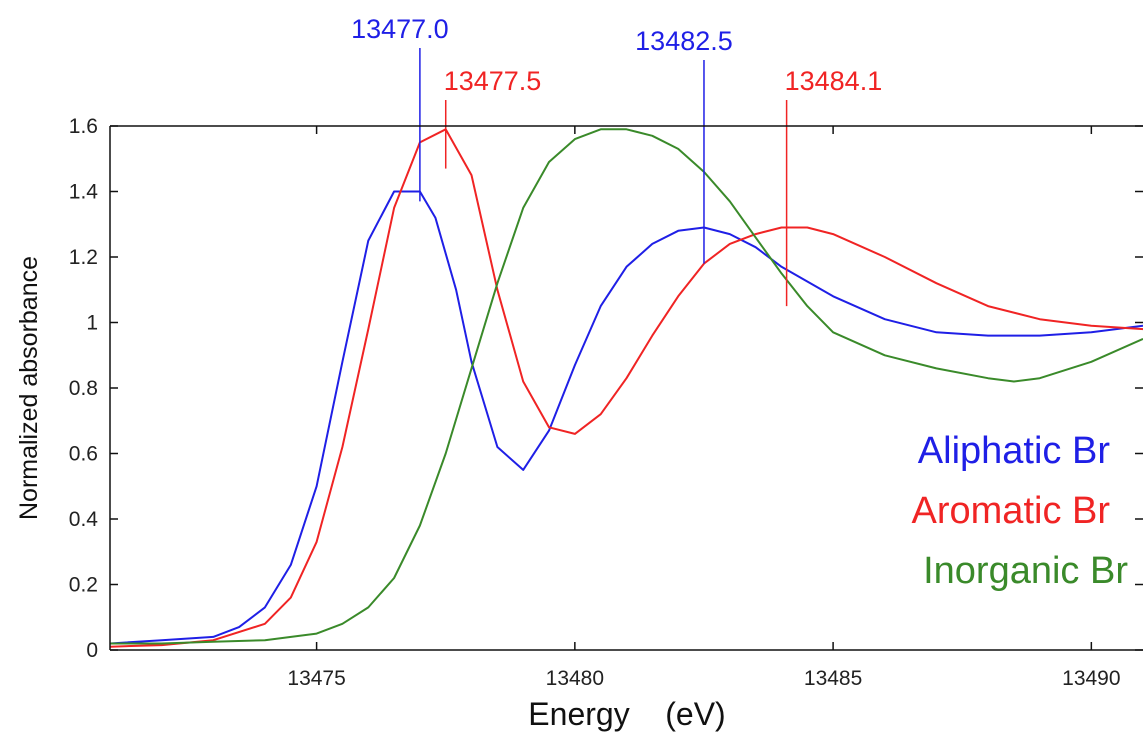  What do you see at coordinates (1025, 571) in the screenshot?
I see `legend-entry-inorganic-br: Inorganic Br` at bounding box center [1025, 571].